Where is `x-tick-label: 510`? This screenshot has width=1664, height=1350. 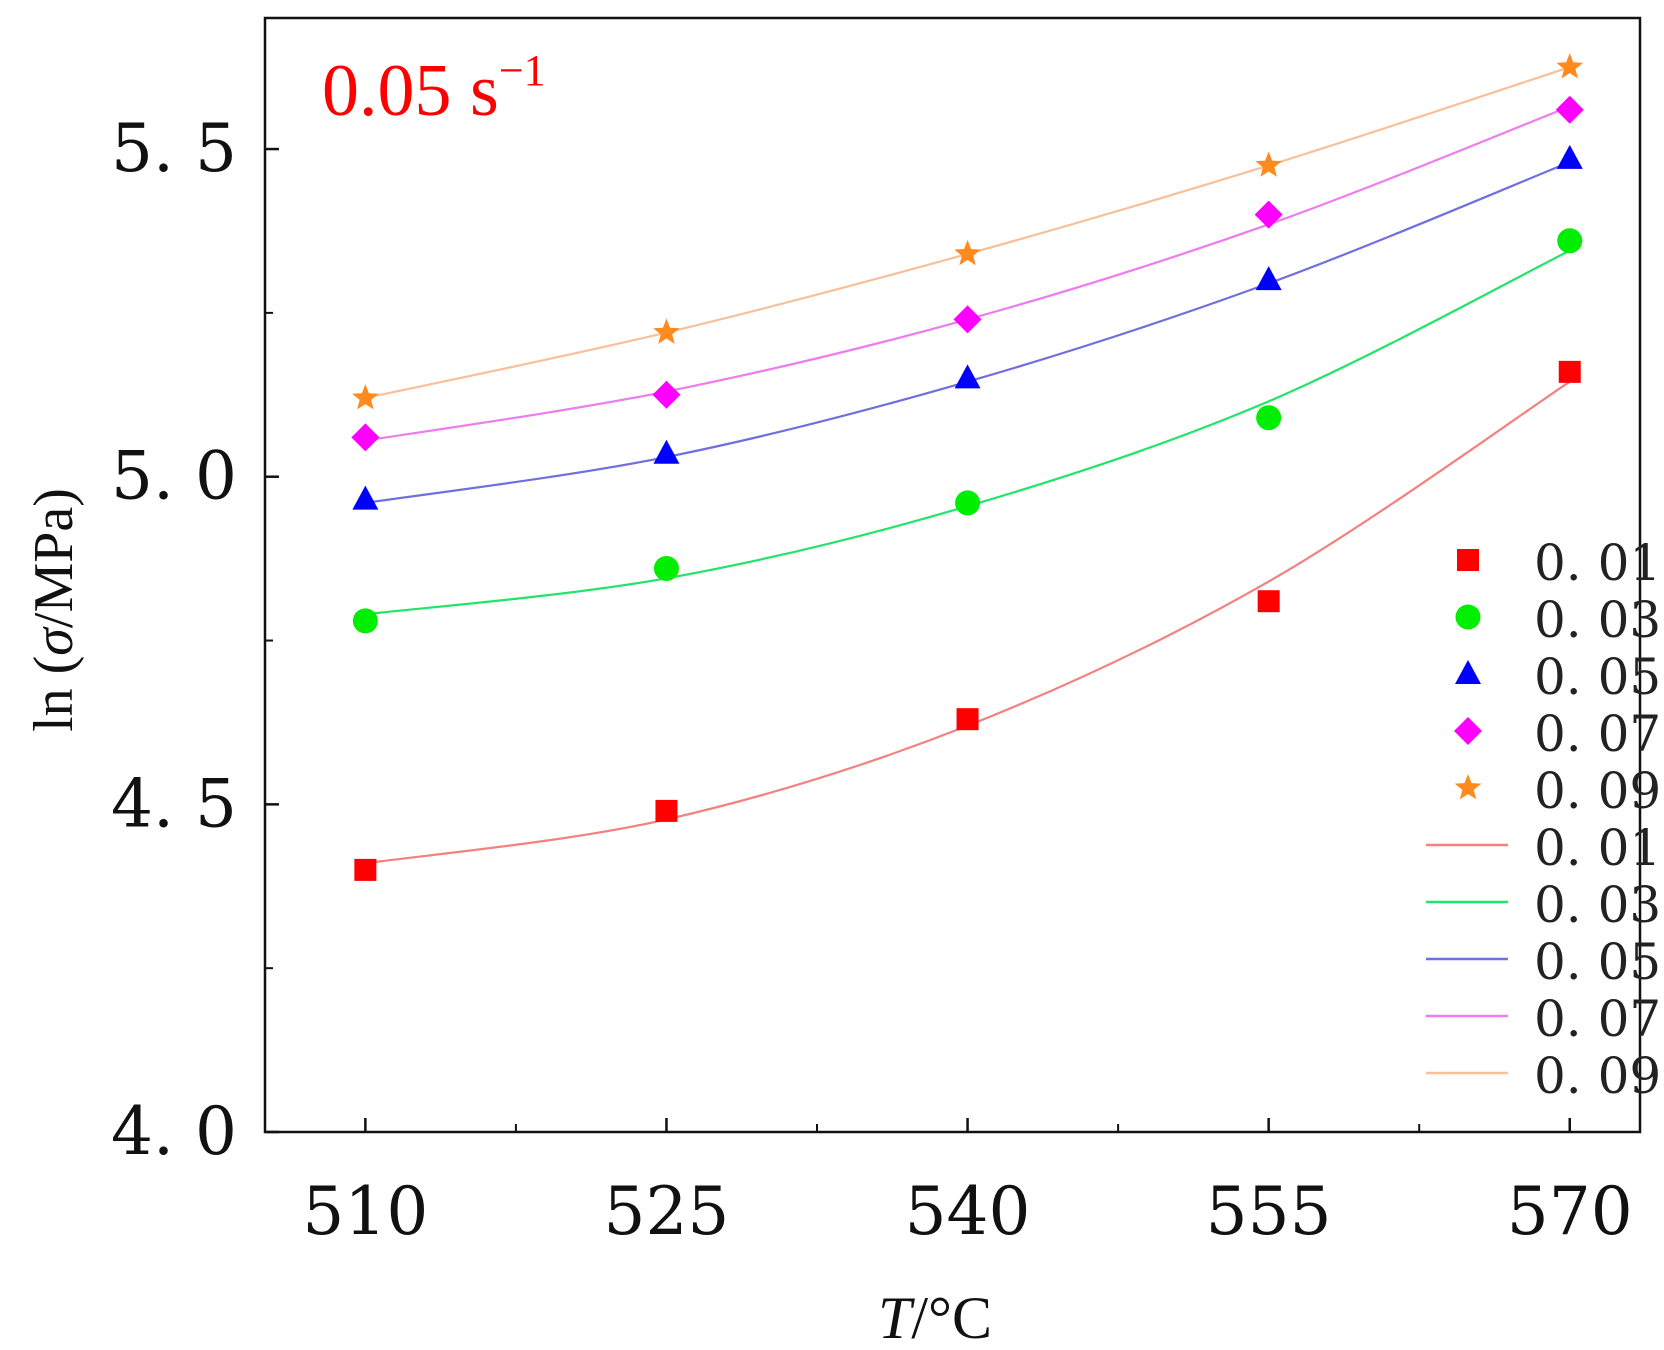
x-tick-label: 510 is located at coordinates (365, 1211).